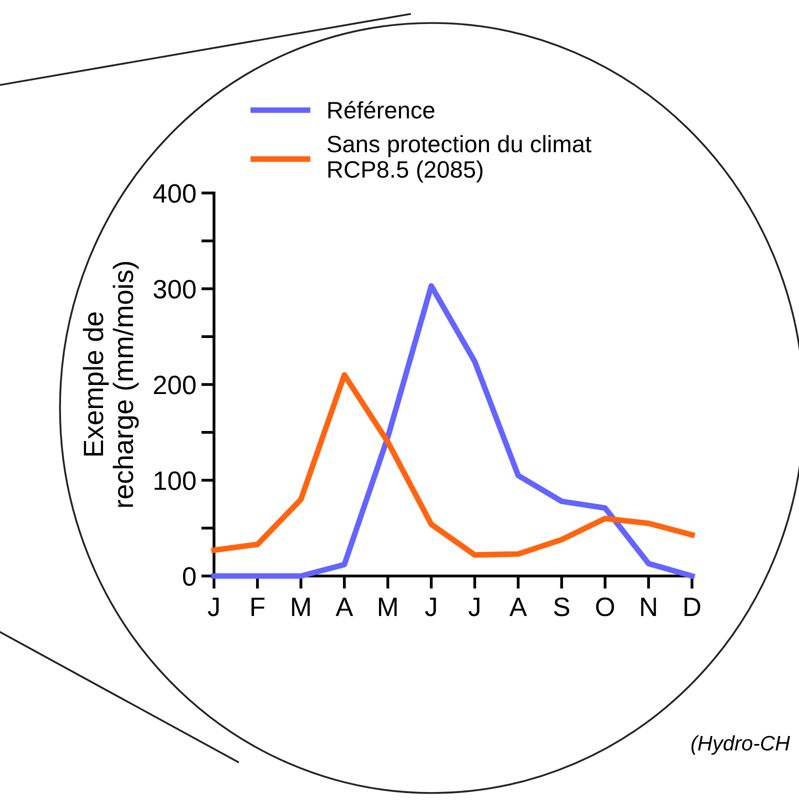 Image resolution: width=799 pixels, height=802 pixels. I want to click on x-tick-label: O, so click(605, 607).